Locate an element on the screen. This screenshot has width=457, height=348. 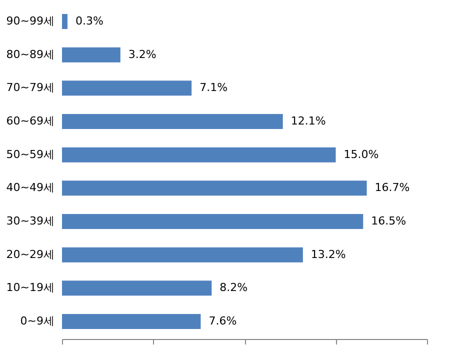
data-label: 16.5% is located at coordinates (388, 221).